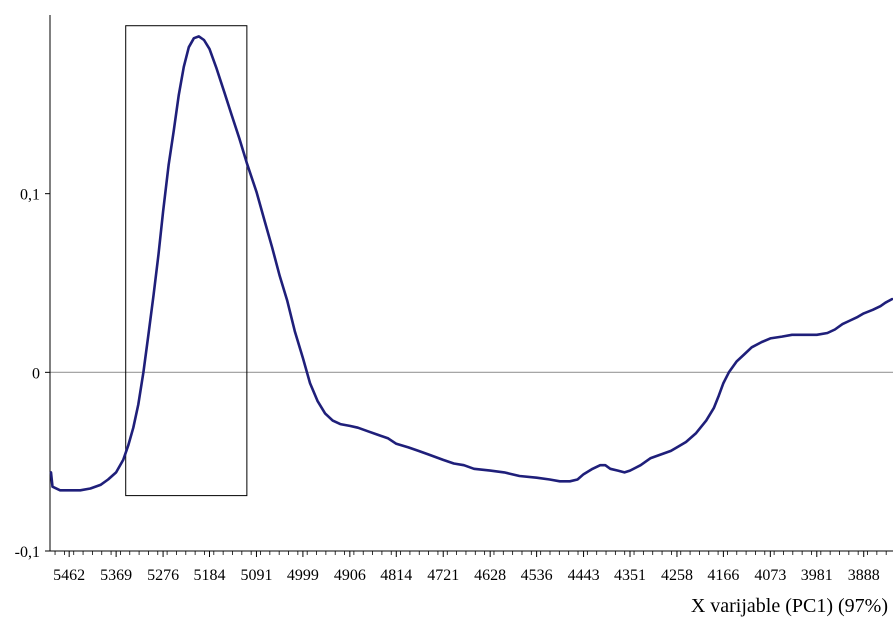 The image size is (893, 626). What do you see at coordinates (27, 374) in the screenshot?
I see `y-tick-labels: -0,1 0 0,1` at bounding box center [27, 374].